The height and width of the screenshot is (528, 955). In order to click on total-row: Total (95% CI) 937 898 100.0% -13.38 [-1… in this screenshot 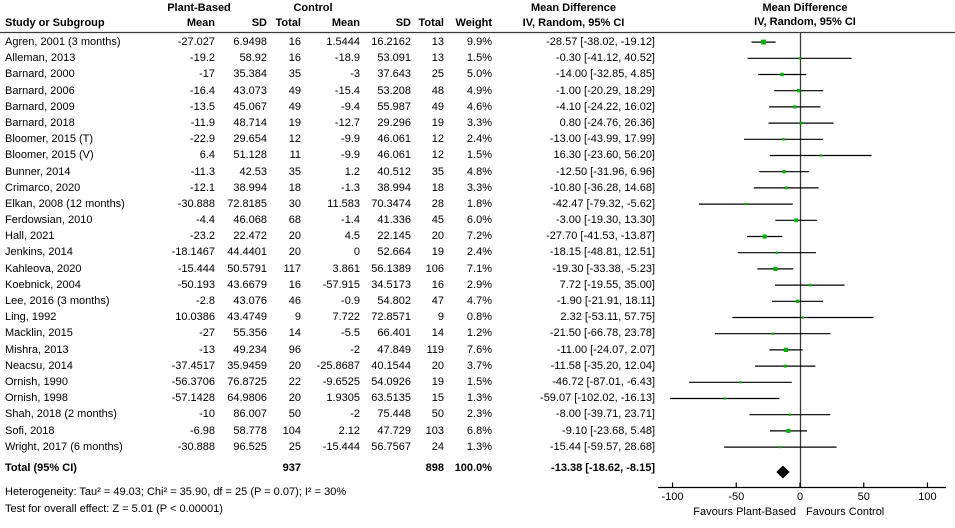, I will do `click(327, 468)`.